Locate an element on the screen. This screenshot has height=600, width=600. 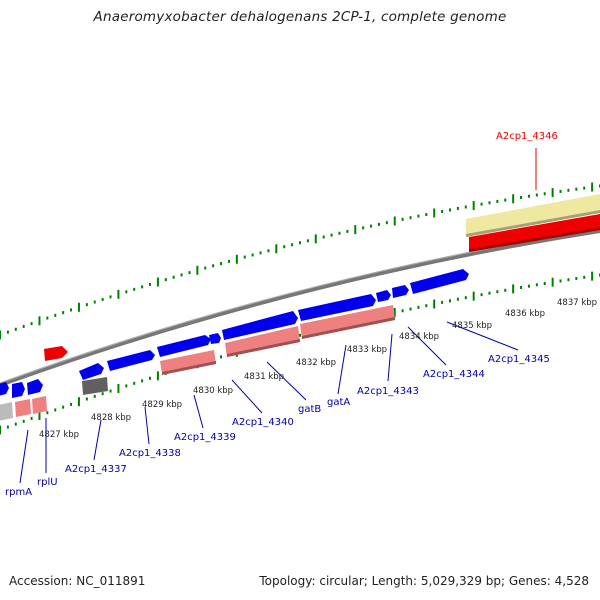
kbp-label: 4828 kbp is located at coordinates (111, 418).